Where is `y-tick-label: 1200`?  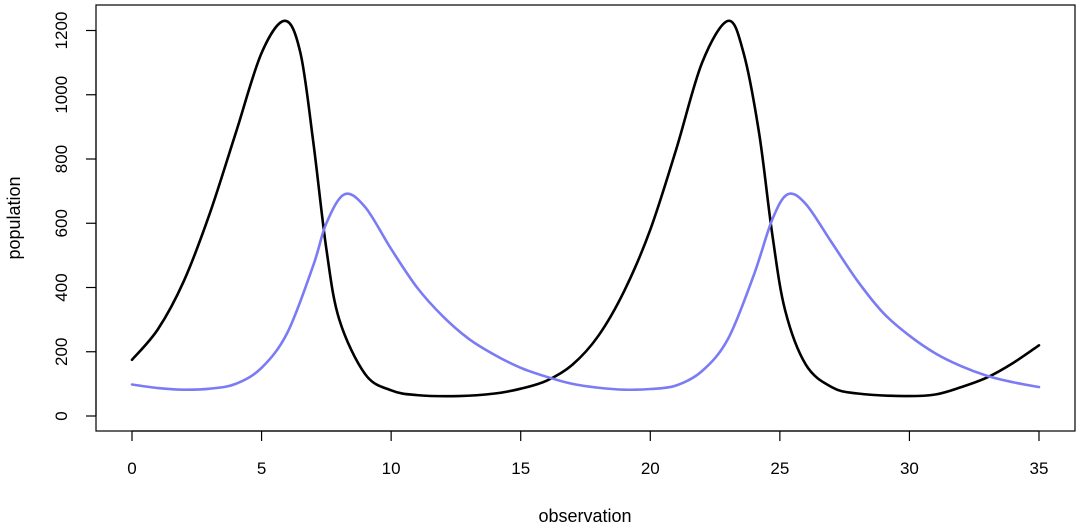
y-tick-label: 1200 is located at coordinates (61, 31).